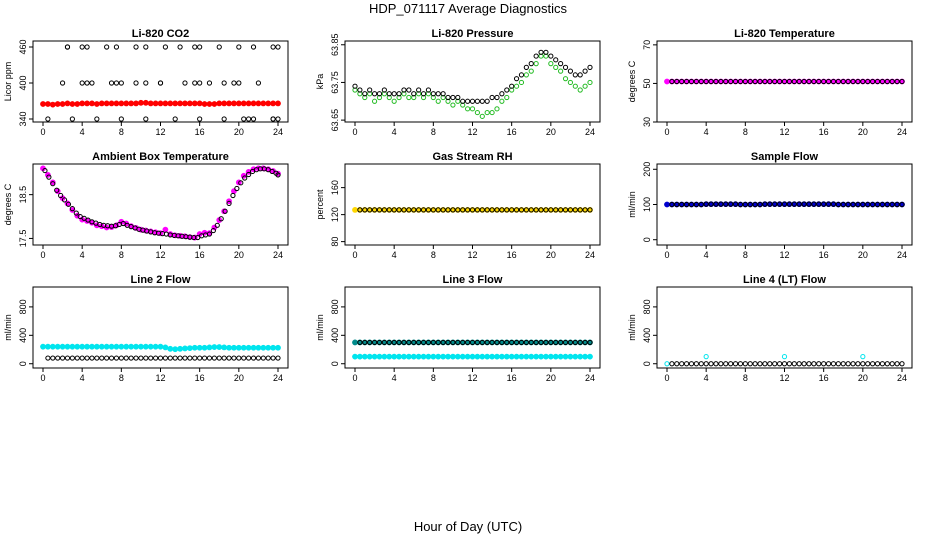 The height and width of the screenshot is (540, 936). What do you see at coordinates (335, 214) in the screenshot?
I see `y-tick-label: 120` at bounding box center [335, 214].